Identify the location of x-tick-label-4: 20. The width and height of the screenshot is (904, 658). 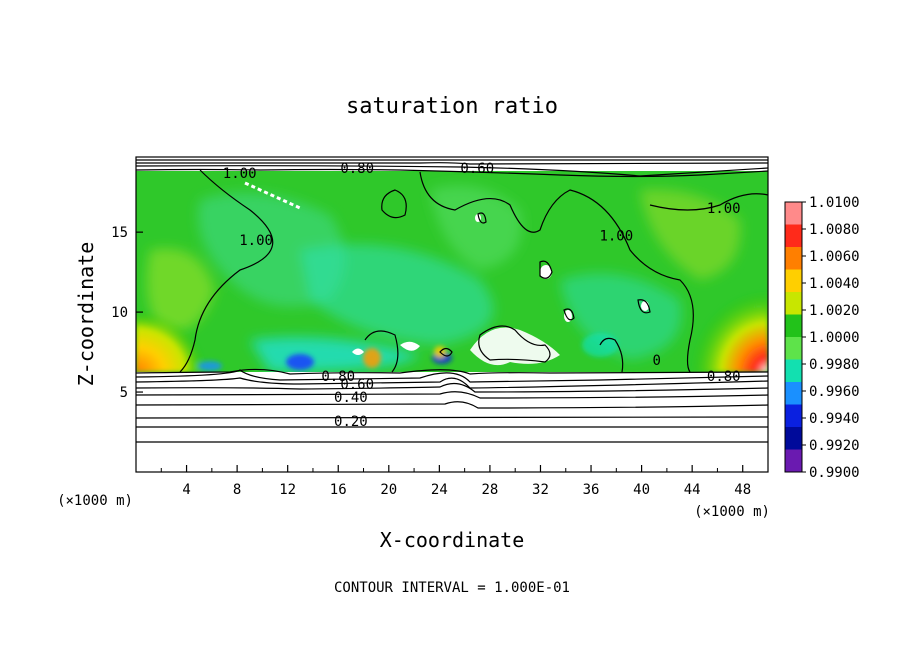
(388, 490).